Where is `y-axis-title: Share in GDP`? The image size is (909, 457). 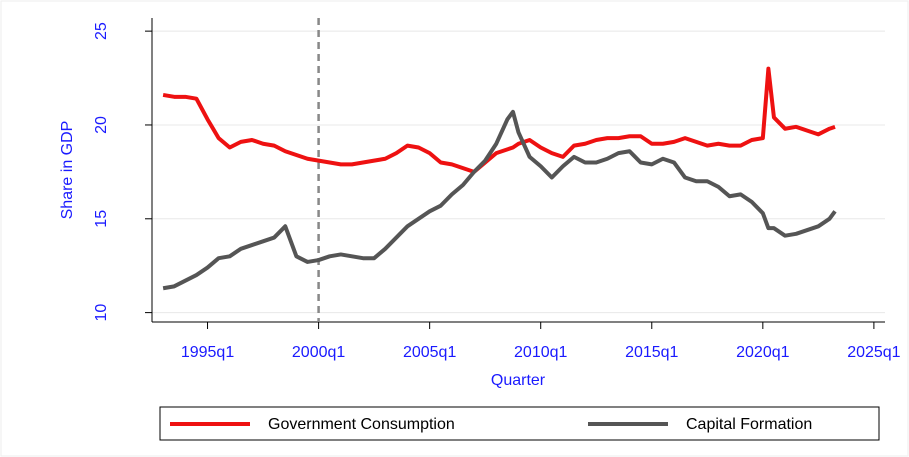 y-axis-title: Share in GDP is located at coordinates (67, 170).